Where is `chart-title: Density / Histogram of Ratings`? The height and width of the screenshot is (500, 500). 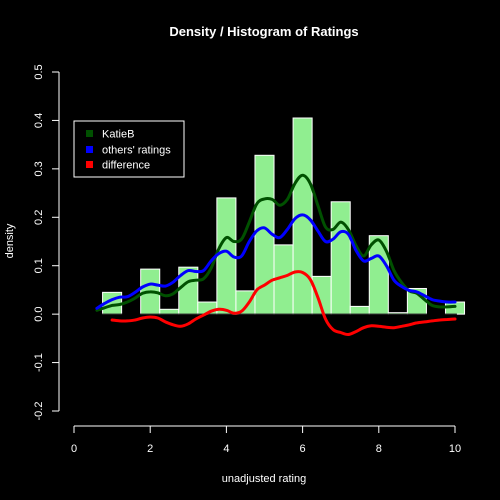 chart-title: Density / Histogram of Ratings is located at coordinates (263, 31).